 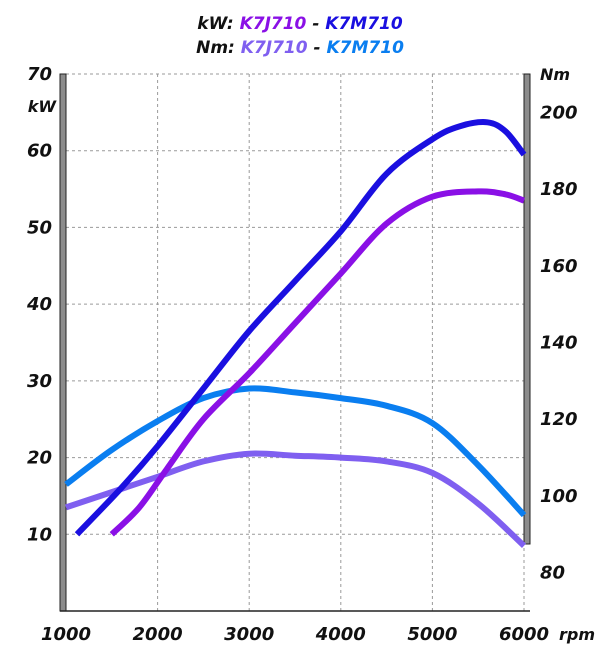 What do you see at coordinates (39, 227) in the screenshot?
I see `y-left-tick-label-50: 50` at bounding box center [39, 227].